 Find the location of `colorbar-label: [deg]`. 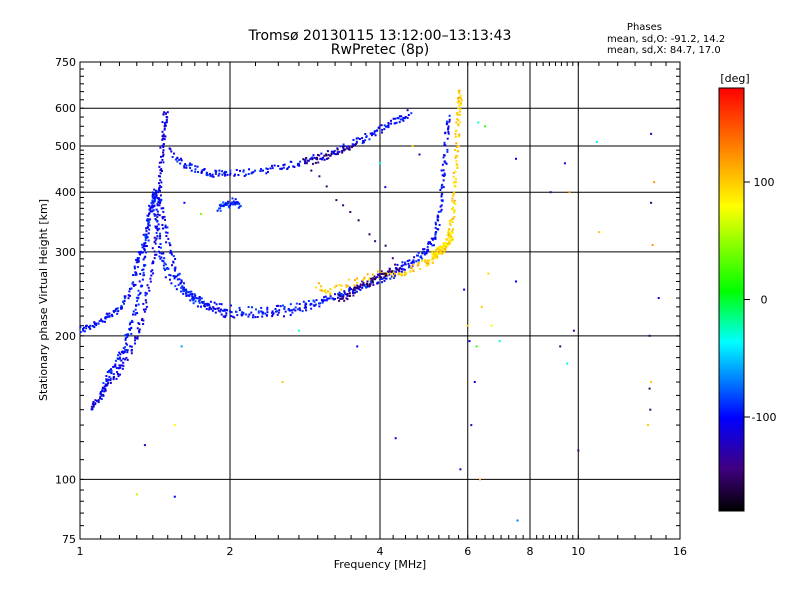

colorbar-label: [deg] is located at coordinates (734, 78).